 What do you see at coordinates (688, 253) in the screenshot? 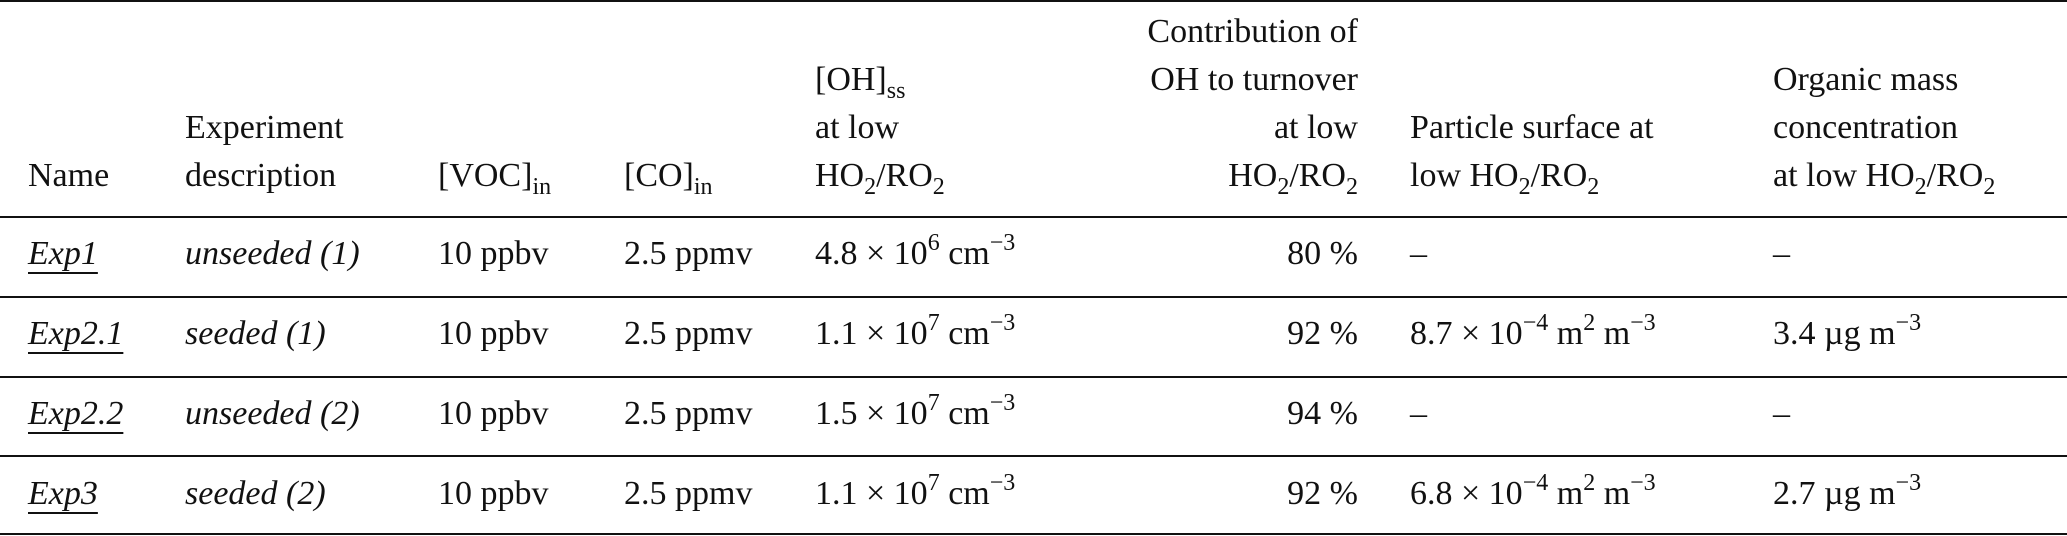
I see `row-1-co: 2.5 ppmv` at bounding box center [688, 253].